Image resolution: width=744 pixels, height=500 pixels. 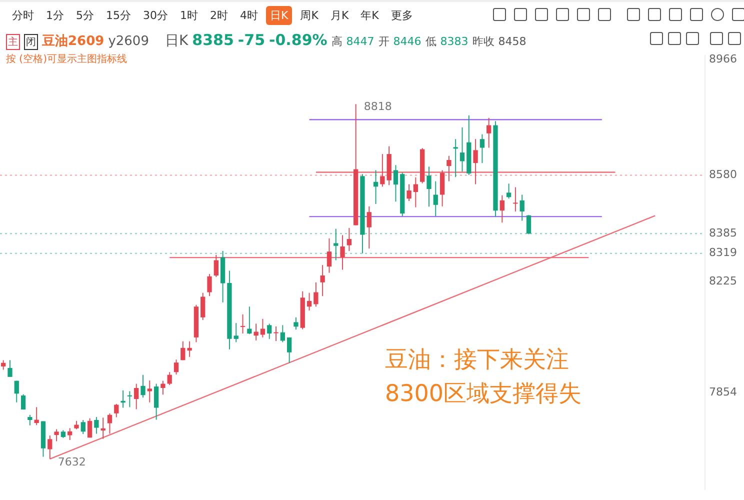 I want to click on text: -75, so click(x=252, y=40).